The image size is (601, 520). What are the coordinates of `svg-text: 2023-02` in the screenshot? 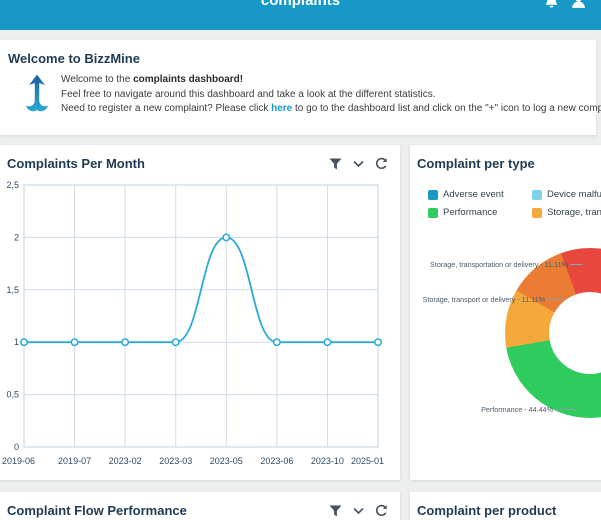 It's located at (125, 461).